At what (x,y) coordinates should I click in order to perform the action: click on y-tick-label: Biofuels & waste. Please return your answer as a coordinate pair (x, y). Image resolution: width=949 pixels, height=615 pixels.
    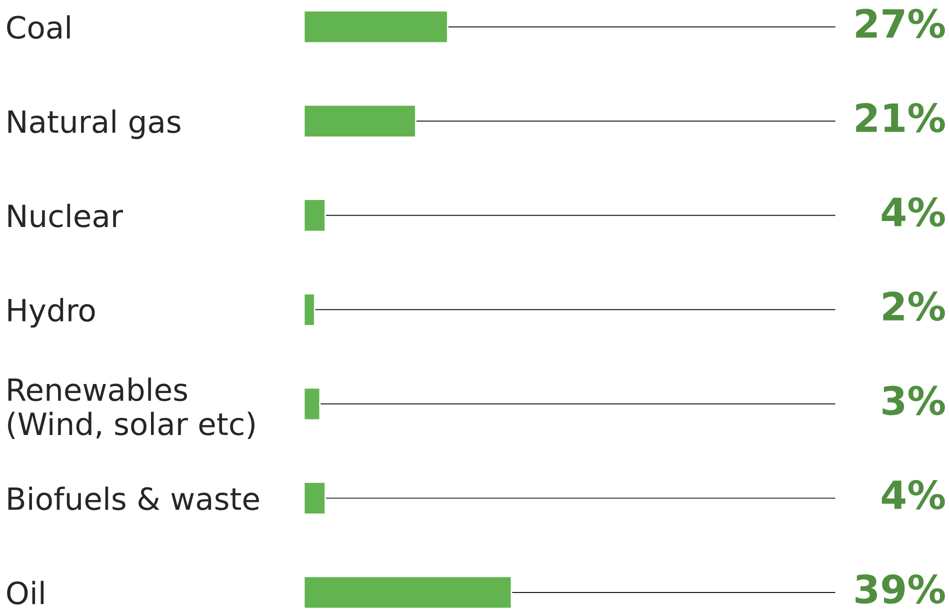
    Looking at the image, I should click on (133, 498).